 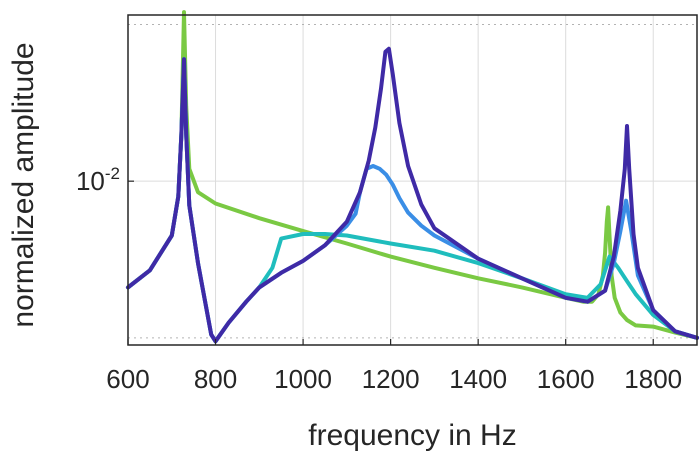 I want to click on x-tick-label: 1200, so click(x=391, y=379).